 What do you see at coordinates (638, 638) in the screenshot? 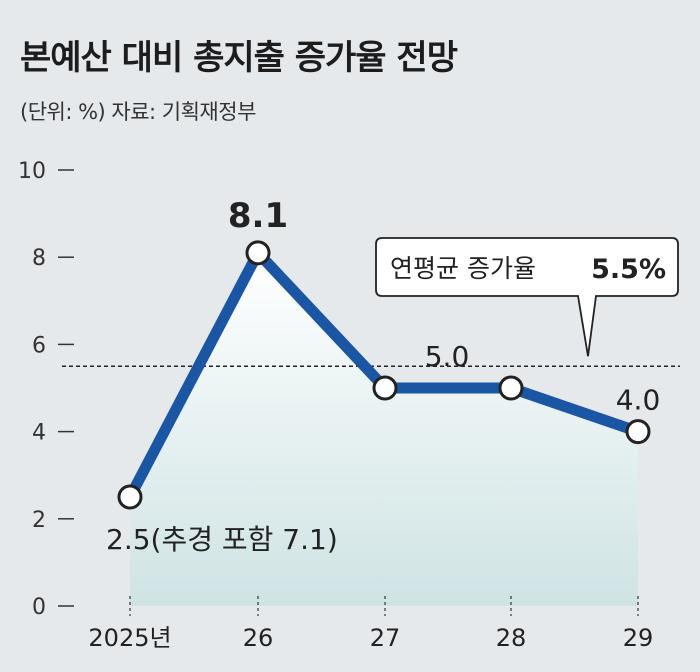
I see `x-tick-label: 29` at bounding box center [638, 638].